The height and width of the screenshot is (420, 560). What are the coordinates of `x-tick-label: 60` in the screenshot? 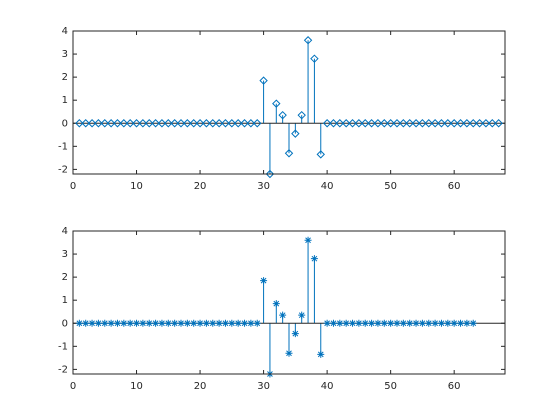 It's located at (454, 186).